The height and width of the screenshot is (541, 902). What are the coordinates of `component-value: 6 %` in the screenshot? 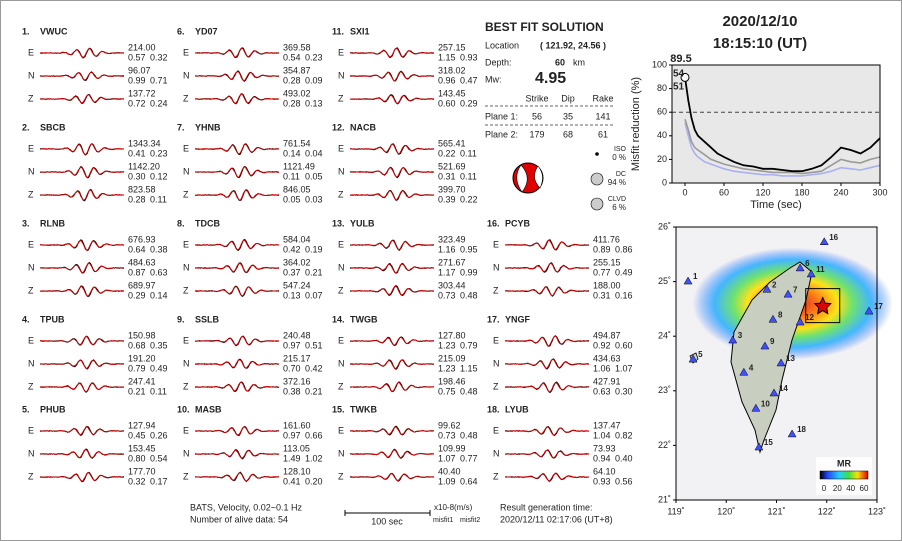 It's located at (619, 207).